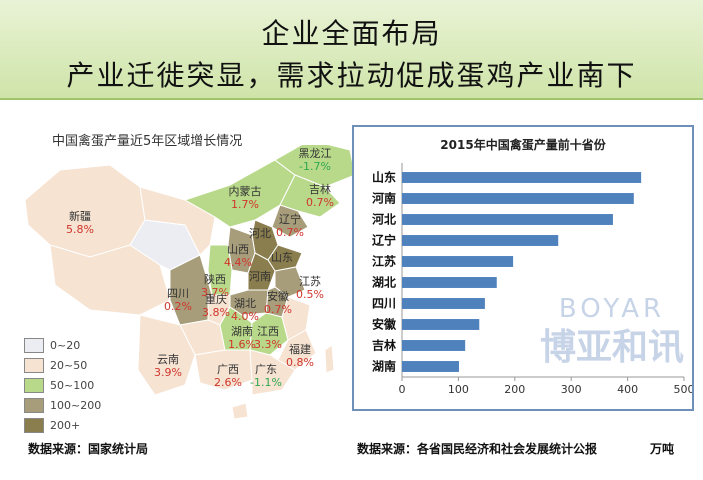 The height and width of the screenshot is (480, 703). Describe the element at coordinates (514, 389) in the screenshot. I see `x-tick-label: 200` at that location.